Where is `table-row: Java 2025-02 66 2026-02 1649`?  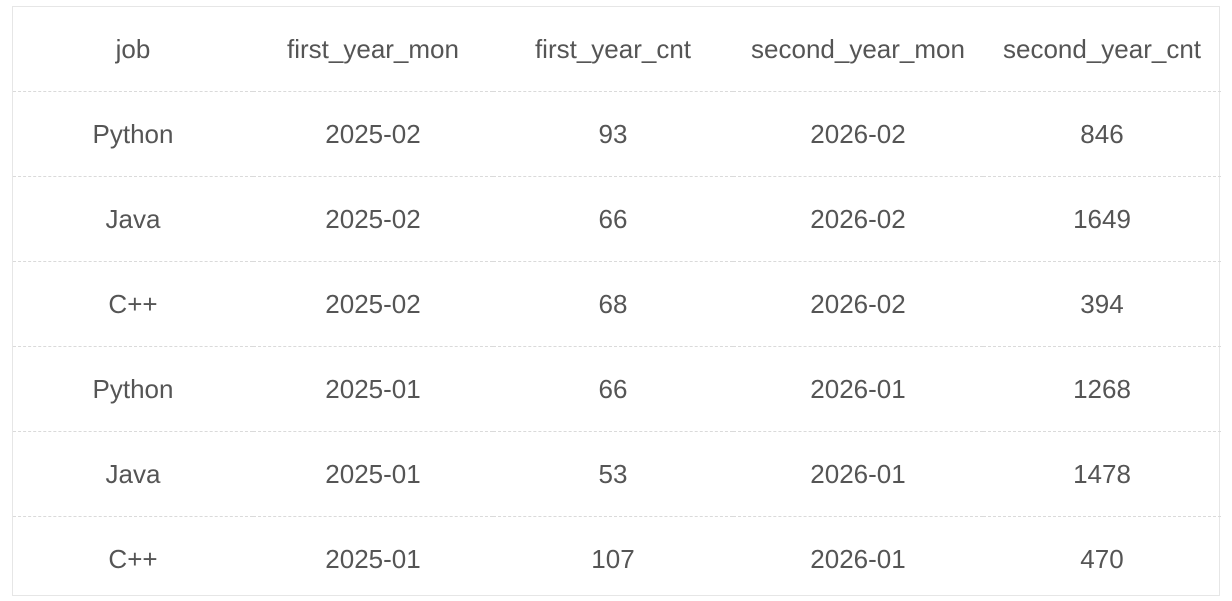 table-row: Java 2025-02 66 2026-02 1649 is located at coordinates (617, 219).